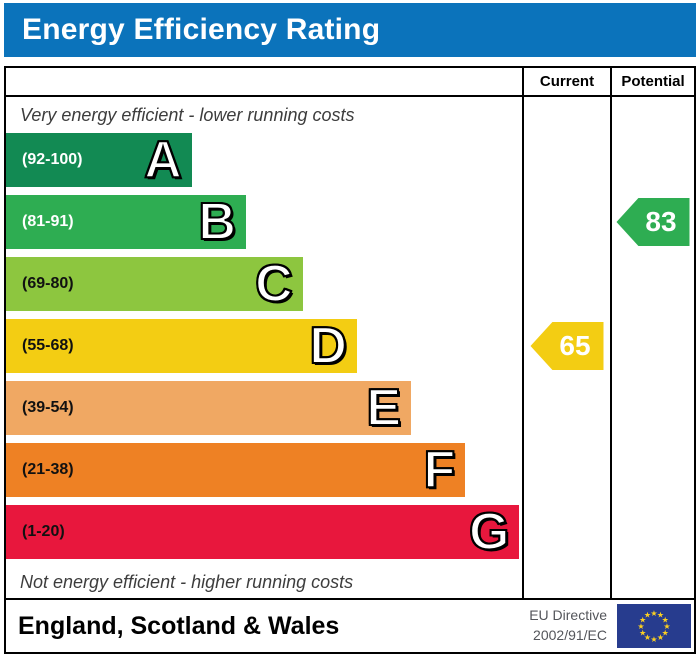 The image size is (700, 658). I want to click on column-header-potential: Potential, so click(652, 82).